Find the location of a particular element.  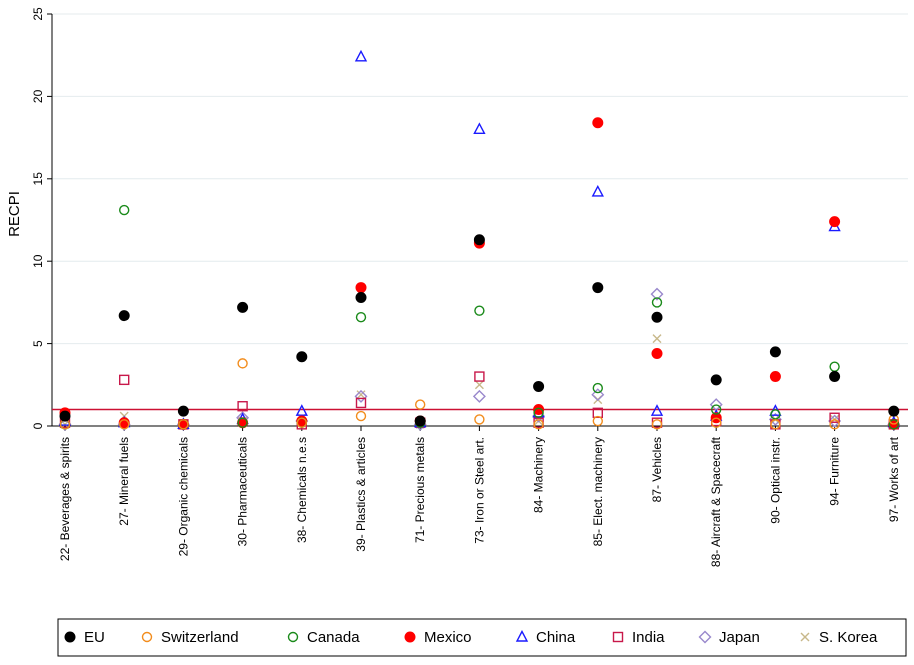

legend-marker-switzerland is located at coordinates (147, 637).